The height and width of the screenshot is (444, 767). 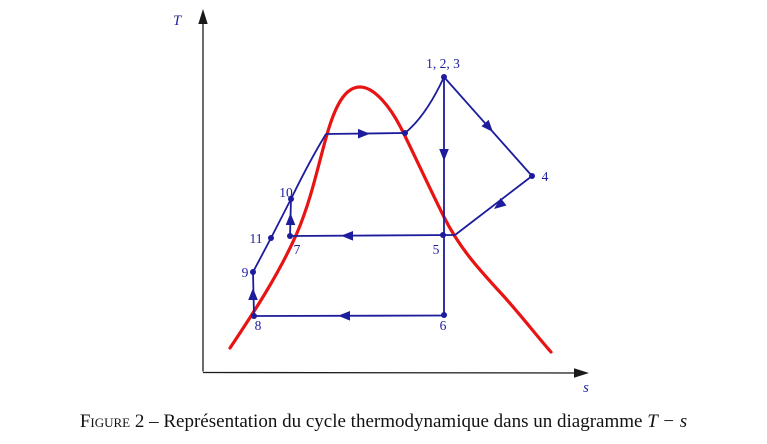 What do you see at coordinates (139, 421) in the screenshot?
I see `caption-figure-number: 2` at bounding box center [139, 421].